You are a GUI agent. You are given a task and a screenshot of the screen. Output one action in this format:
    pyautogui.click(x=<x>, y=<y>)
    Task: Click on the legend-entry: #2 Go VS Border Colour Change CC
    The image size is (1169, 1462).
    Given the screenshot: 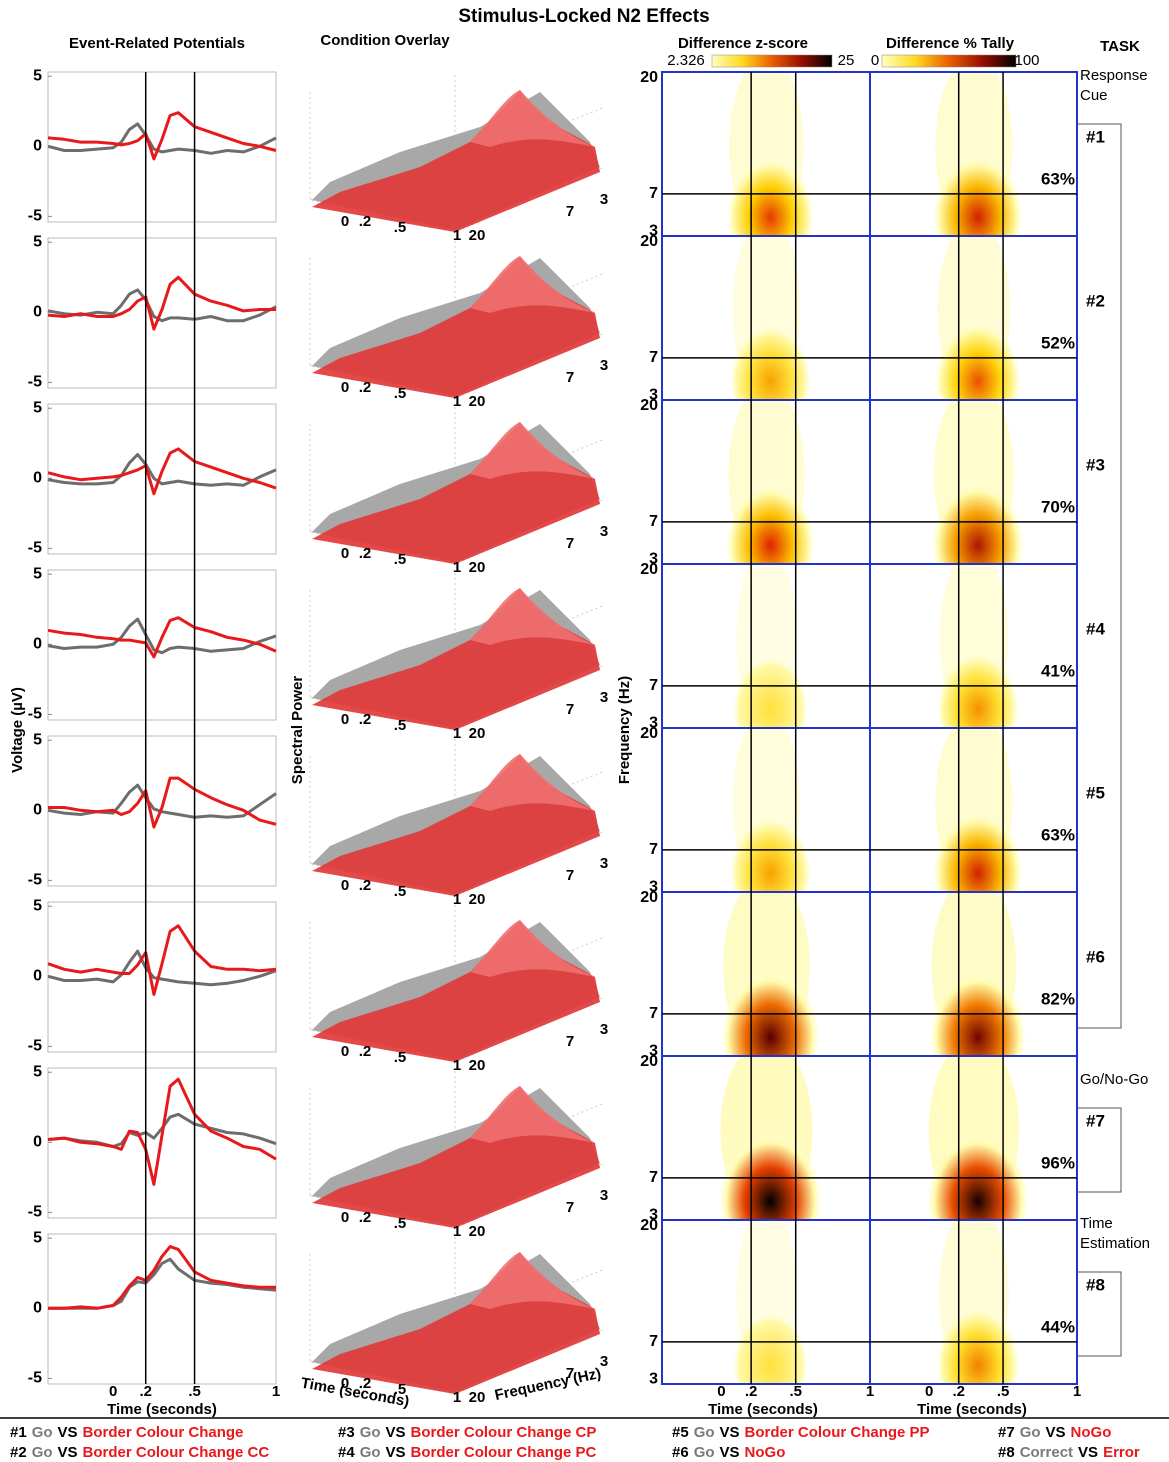 What is the action you would take?
    pyautogui.click(x=139, y=1452)
    